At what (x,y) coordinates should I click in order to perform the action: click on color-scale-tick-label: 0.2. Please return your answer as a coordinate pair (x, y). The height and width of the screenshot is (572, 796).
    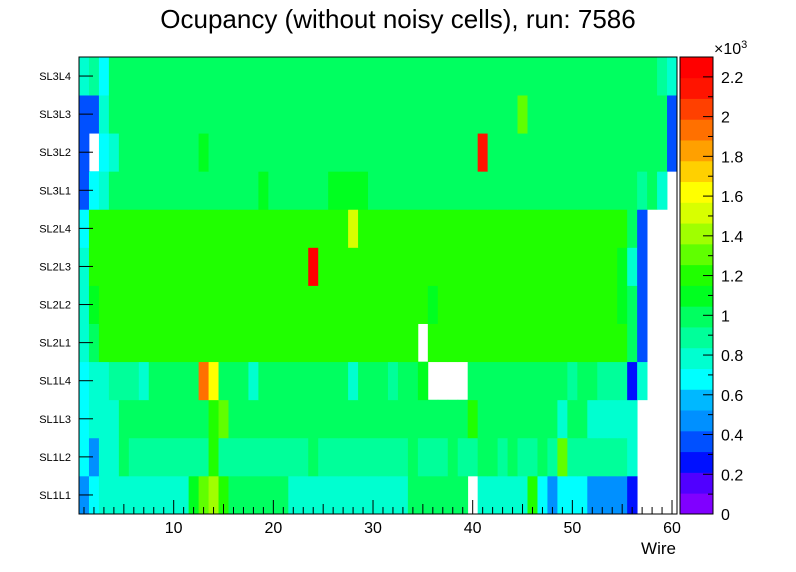
    Looking at the image, I should click on (732, 475).